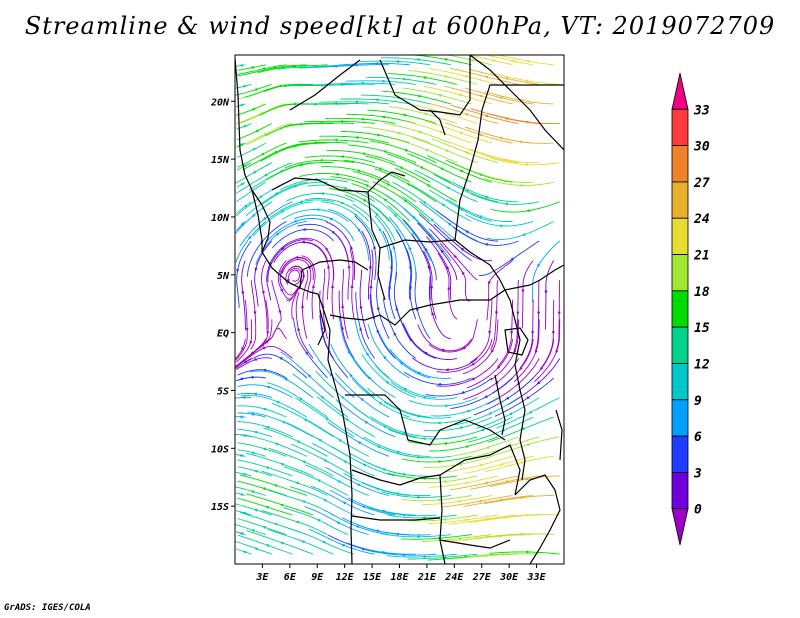 The width and height of the screenshot is (800, 618). I want to click on border-madagascar-hint, so click(559, 435).